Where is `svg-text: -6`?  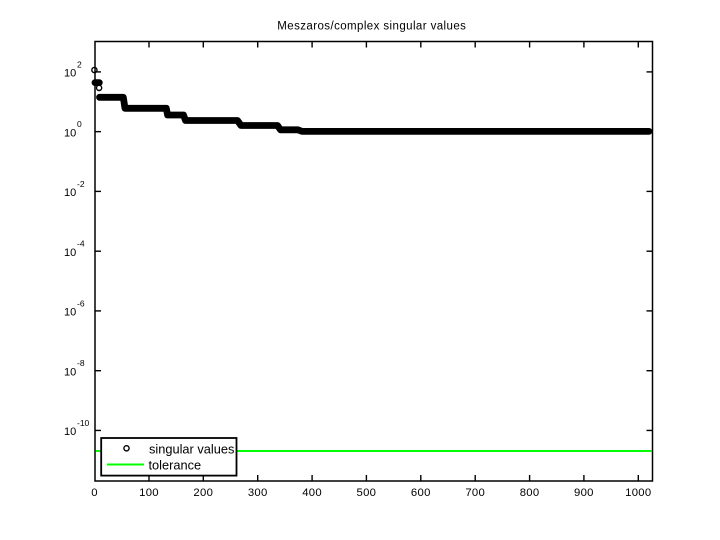
svg-text: -6 is located at coordinates (81, 303).